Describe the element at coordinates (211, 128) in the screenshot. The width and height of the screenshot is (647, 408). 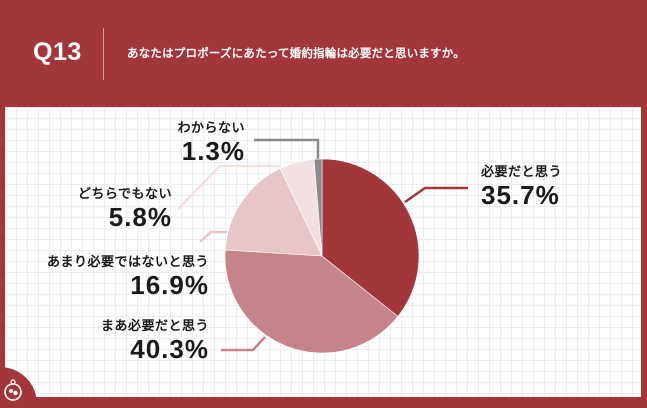
I see `category-label: わからない` at that location.